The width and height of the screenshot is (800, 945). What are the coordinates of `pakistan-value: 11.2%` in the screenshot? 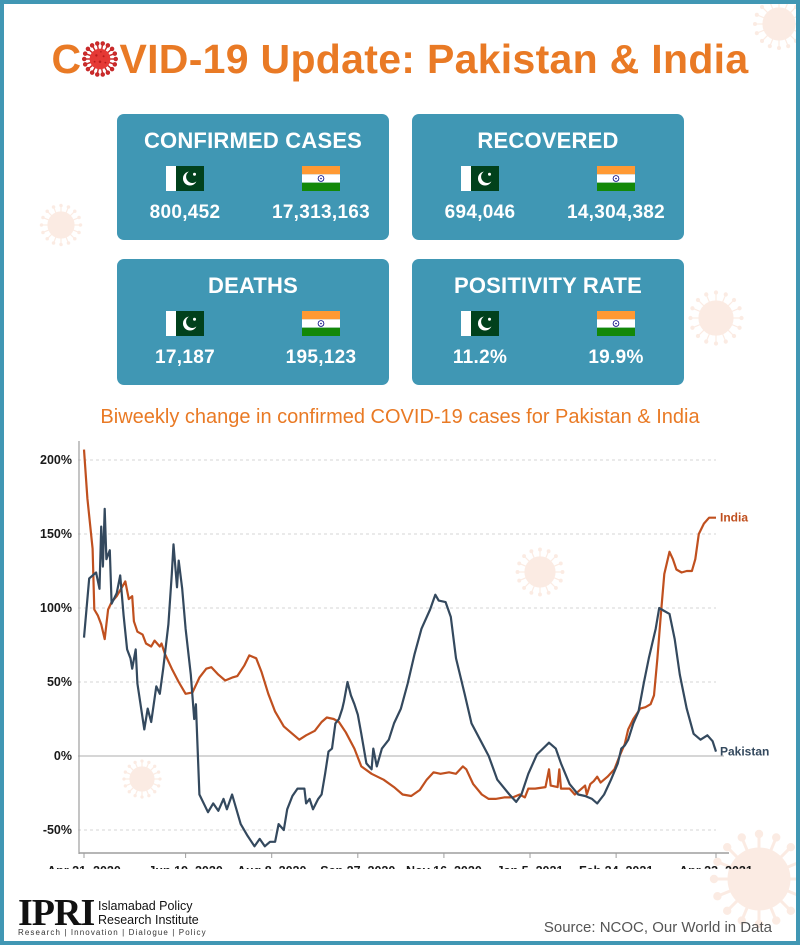 It's located at (480, 357).